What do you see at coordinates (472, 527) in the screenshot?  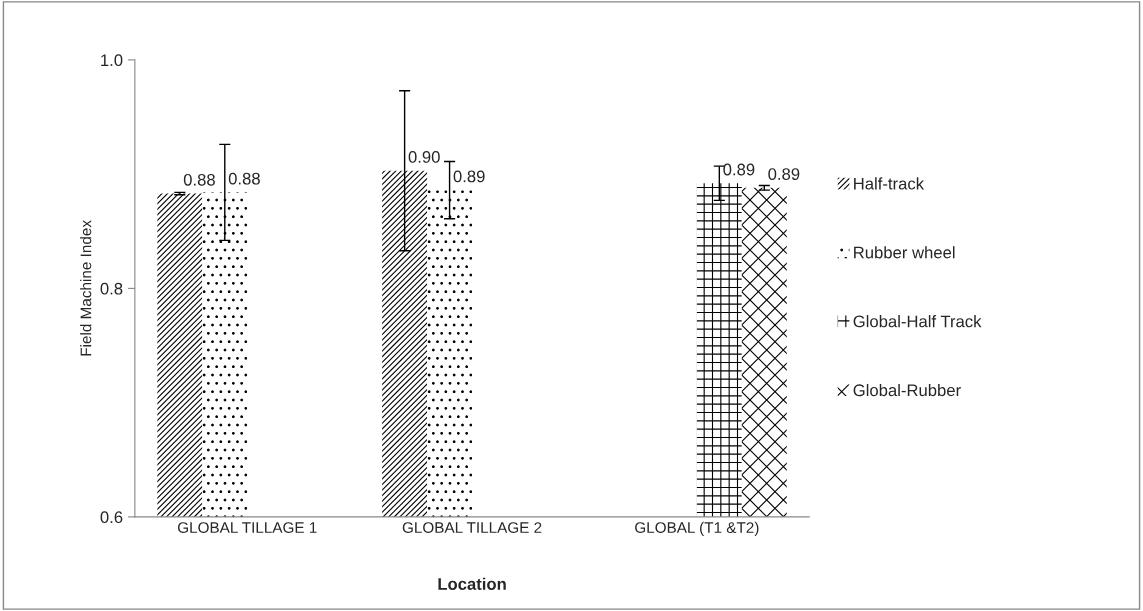 I see `x-tick-label: GLOBAL TILLAGE 2` at bounding box center [472, 527].